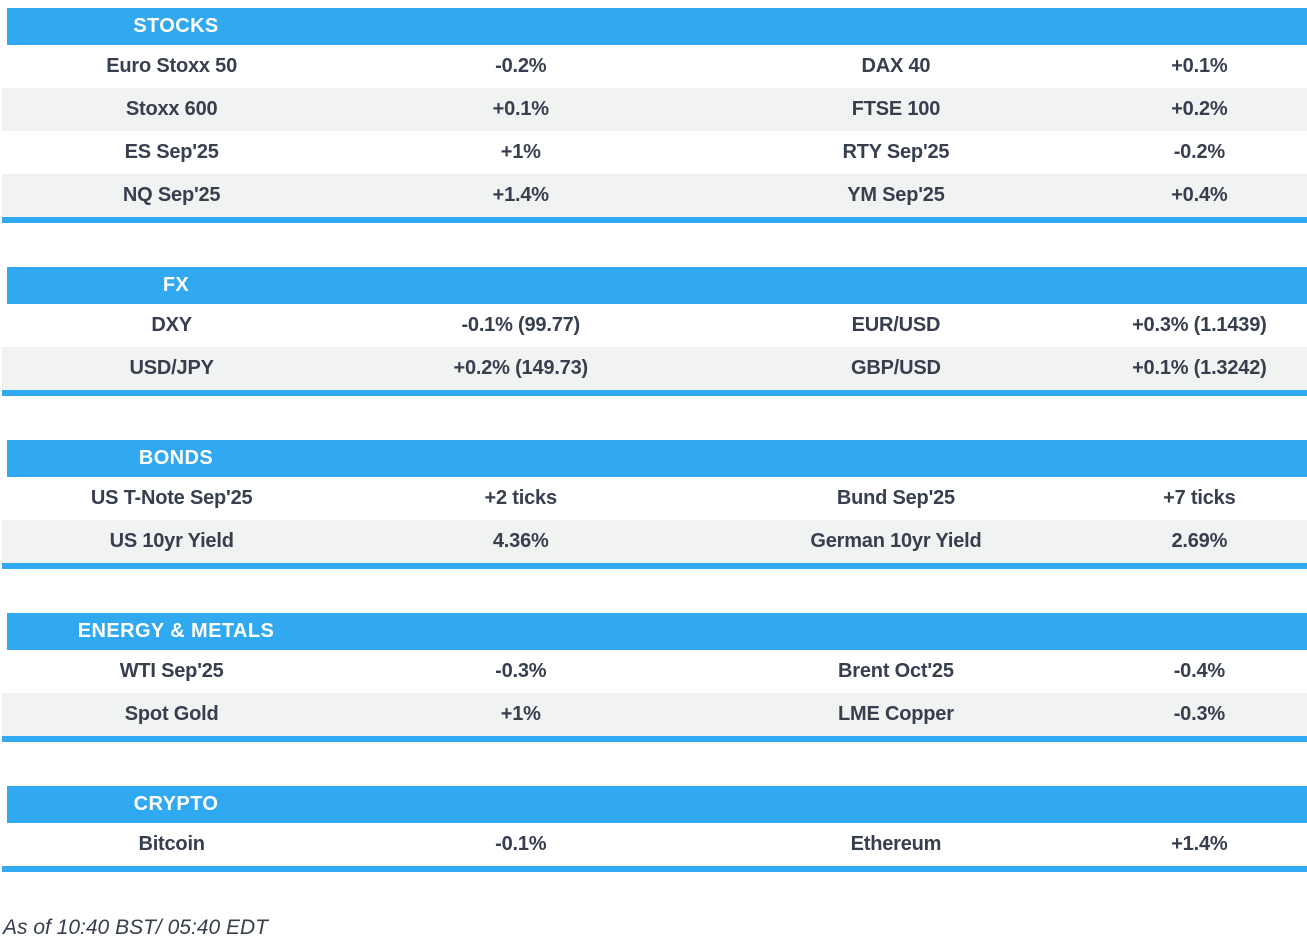 This screenshot has width=1307, height=942. Describe the element at coordinates (171, 498) in the screenshot. I see `instrument-name: US T-Note Sep'25` at that location.